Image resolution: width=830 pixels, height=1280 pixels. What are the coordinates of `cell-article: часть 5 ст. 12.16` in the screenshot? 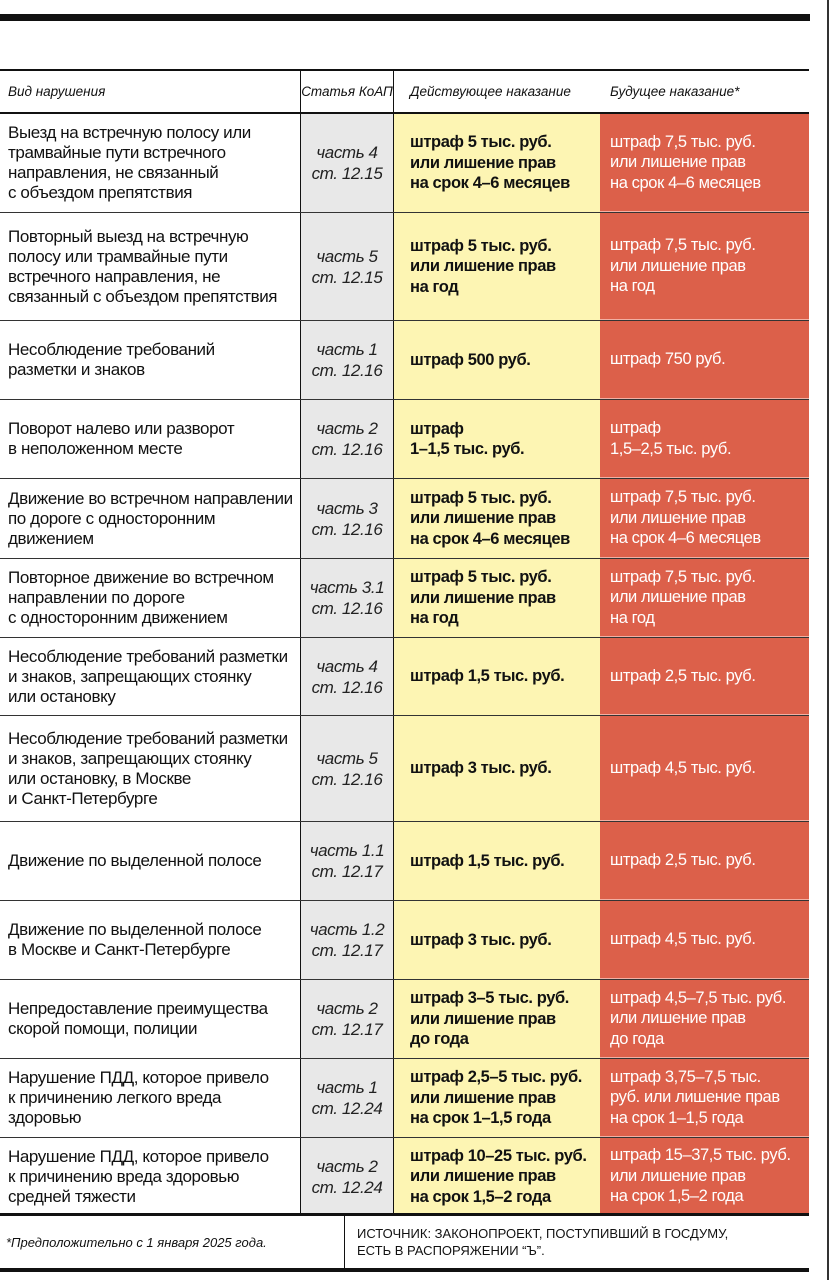 It's located at (347, 768).